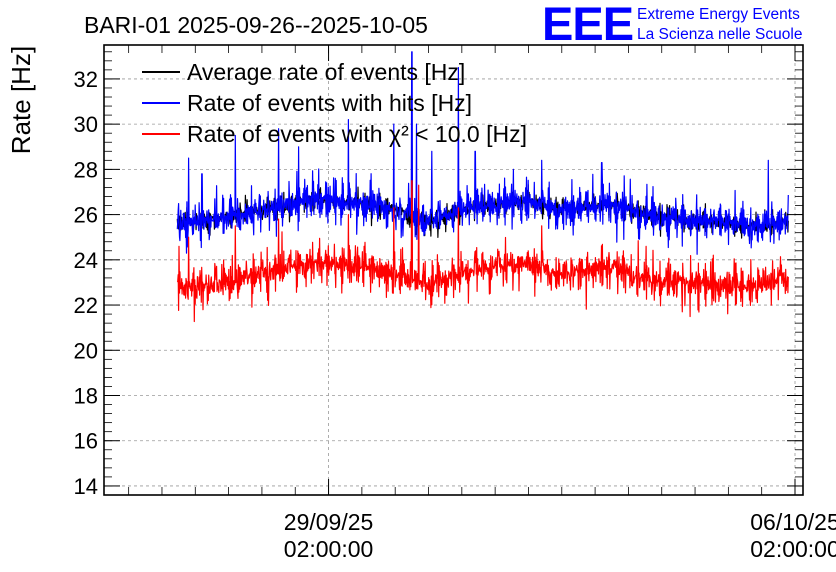 This screenshot has height=572, width=836. Describe the element at coordinates (326, 72) in the screenshot. I see `legend-label-0: Average rate of events [Hz]` at that location.